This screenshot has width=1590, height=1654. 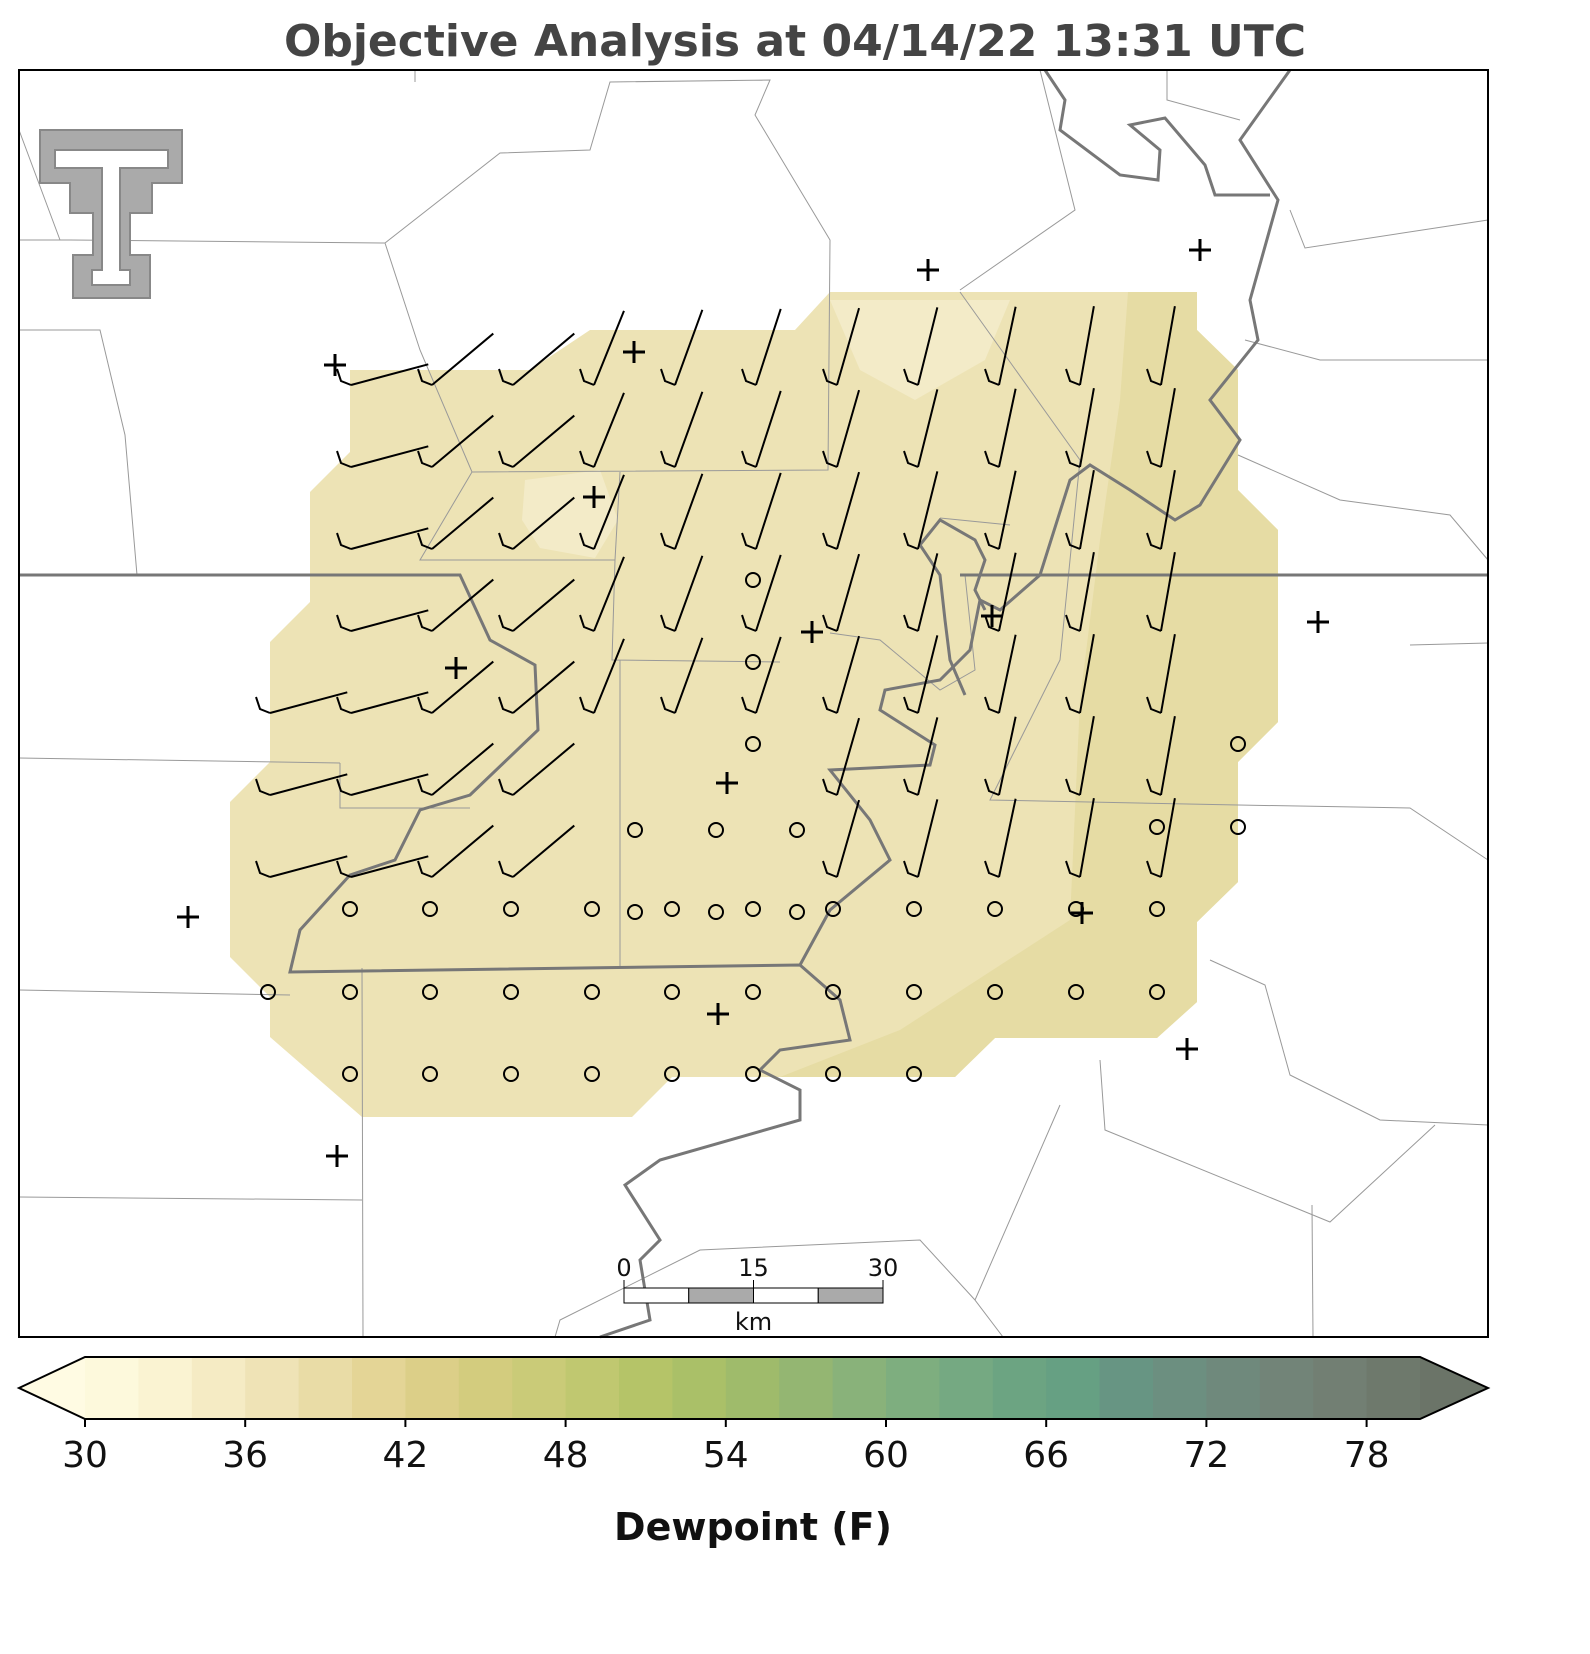 I want to click on scale-bar: 0 15 30 km, so click(x=757, y=1295).